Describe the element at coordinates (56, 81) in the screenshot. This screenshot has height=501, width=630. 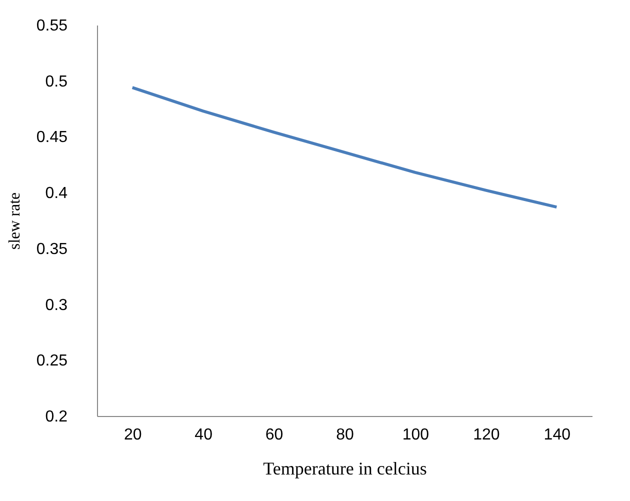
I see `y-tick-label: 0.5` at that location.